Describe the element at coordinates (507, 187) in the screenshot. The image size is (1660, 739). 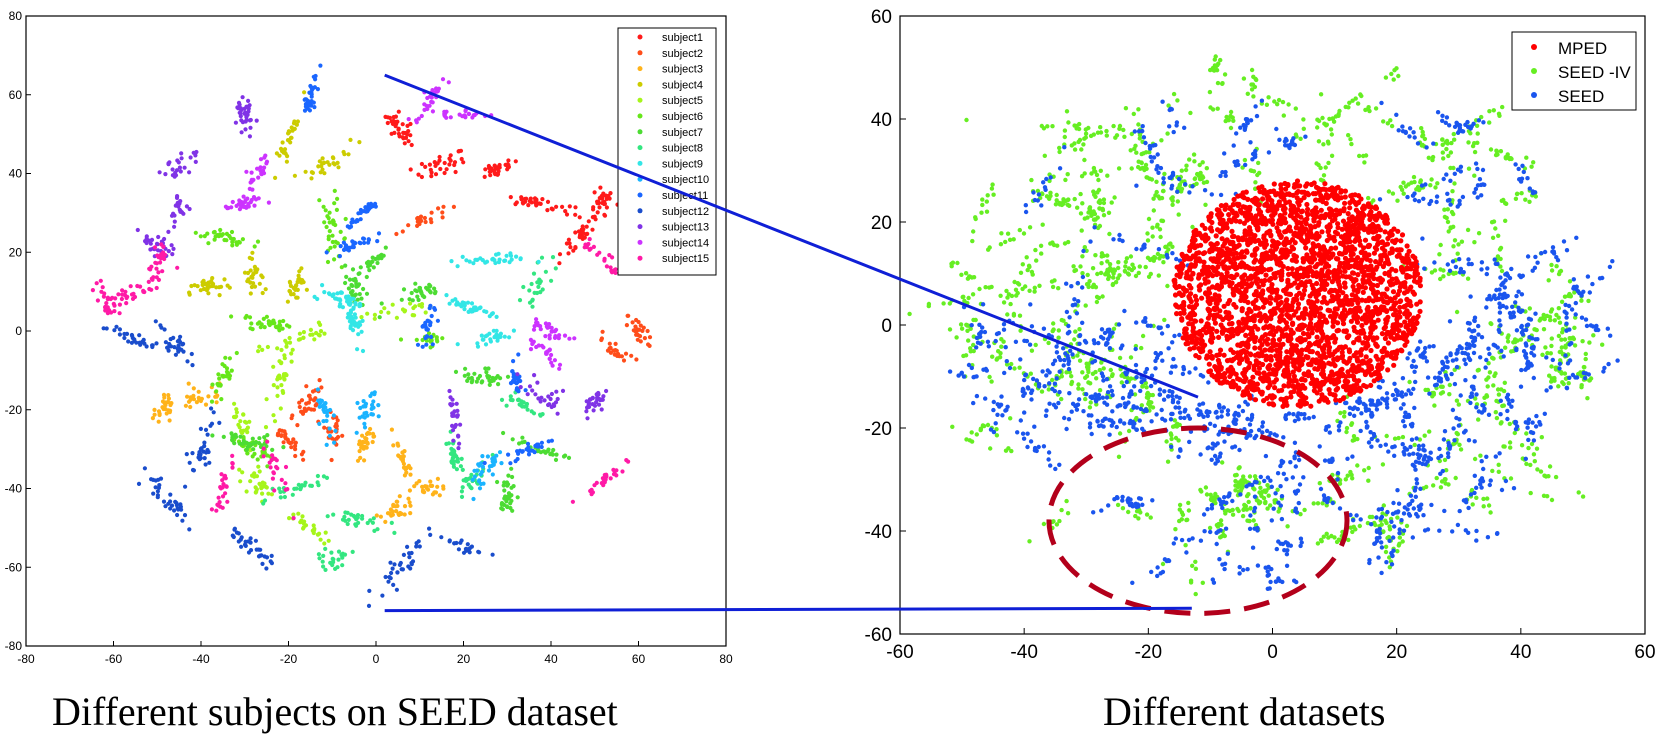
I see `series-subject1` at that location.